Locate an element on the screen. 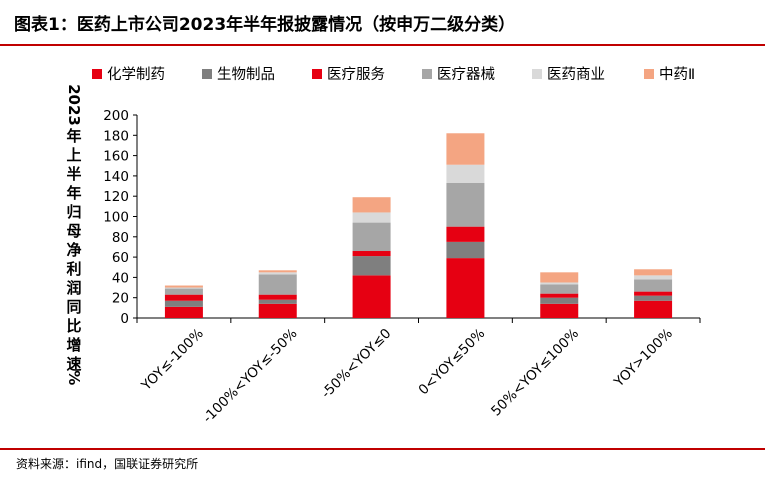 This screenshot has width=765, height=477. y-tick-label: 80 is located at coordinates (120, 238).